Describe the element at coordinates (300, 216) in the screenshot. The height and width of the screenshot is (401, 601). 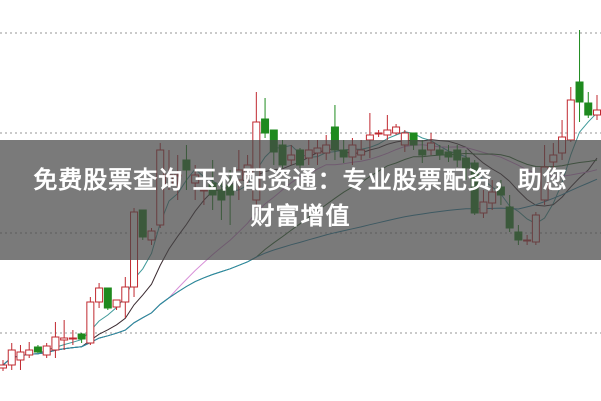
I see `banner-title-line2: 财富增值` at that location.